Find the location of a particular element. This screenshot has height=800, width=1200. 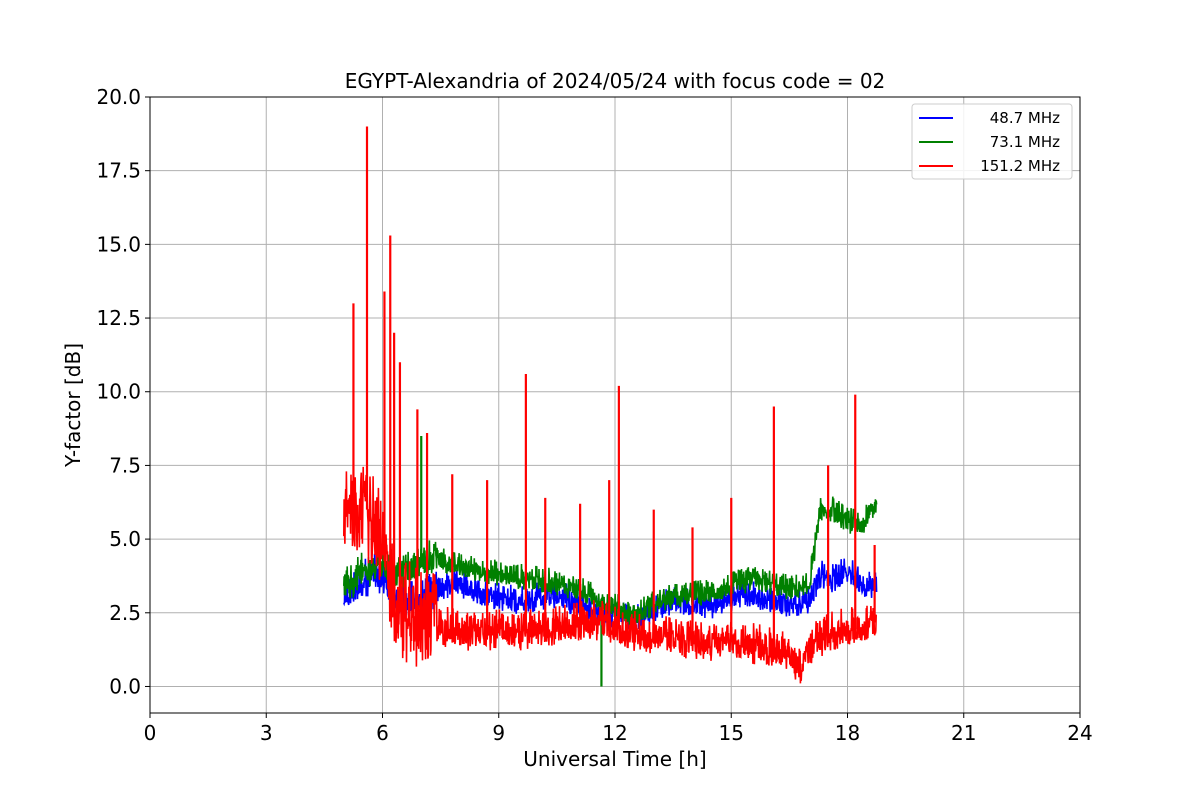

x-tick-label: 0 is located at coordinates (150, 733).